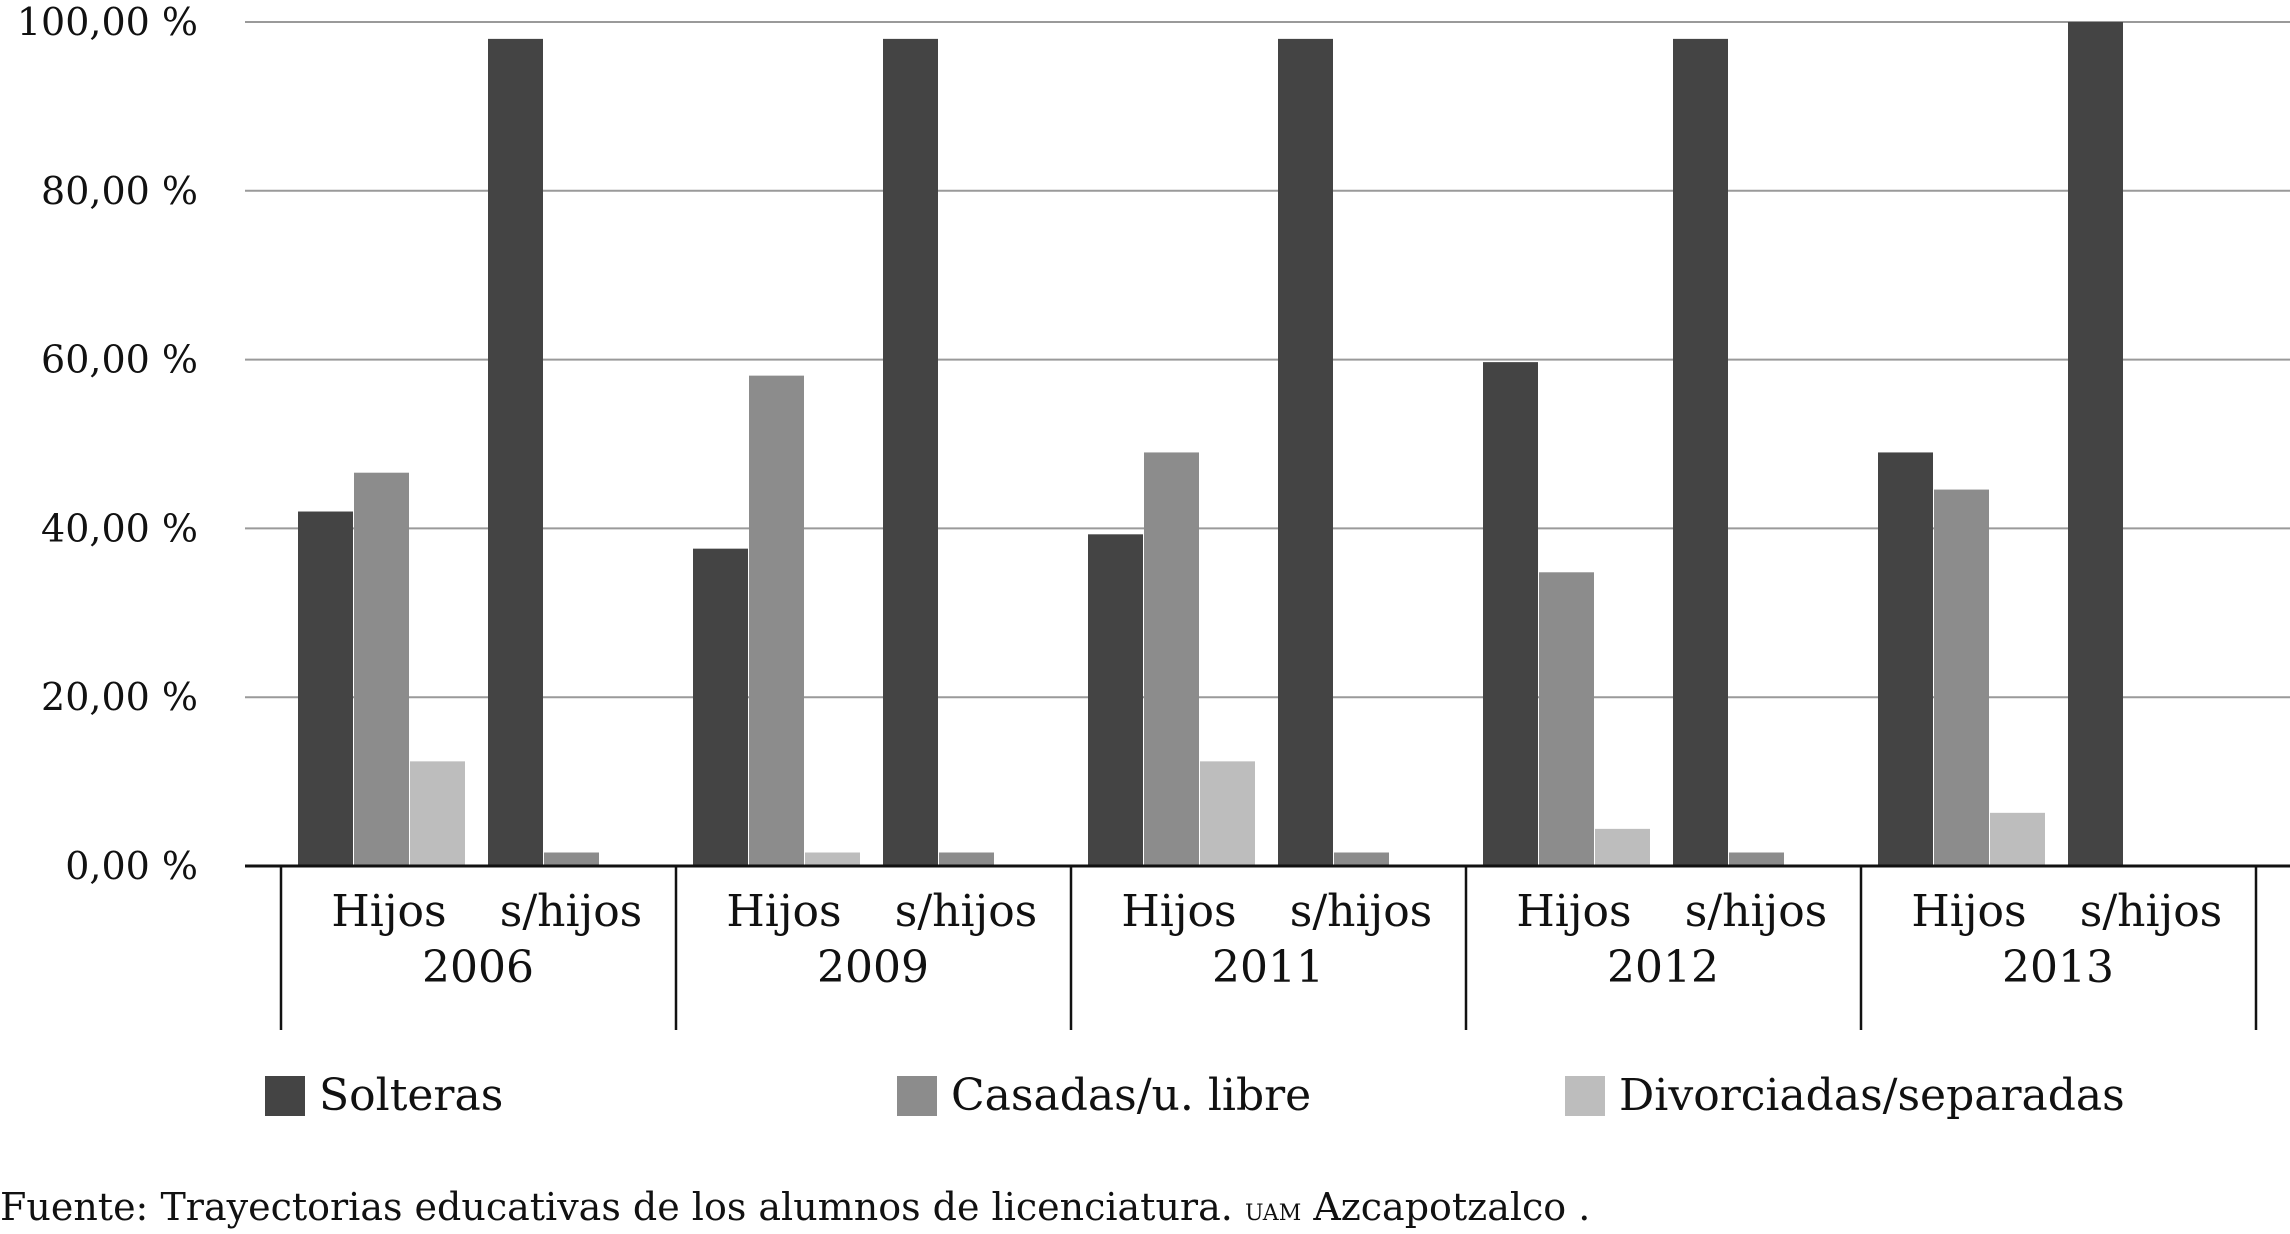 This screenshot has width=2290, height=1234. What do you see at coordinates (1872, 1095) in the screenshot?
I see `legend-label: Divorciadas/separadas` at bounding box center [1872, 1095].